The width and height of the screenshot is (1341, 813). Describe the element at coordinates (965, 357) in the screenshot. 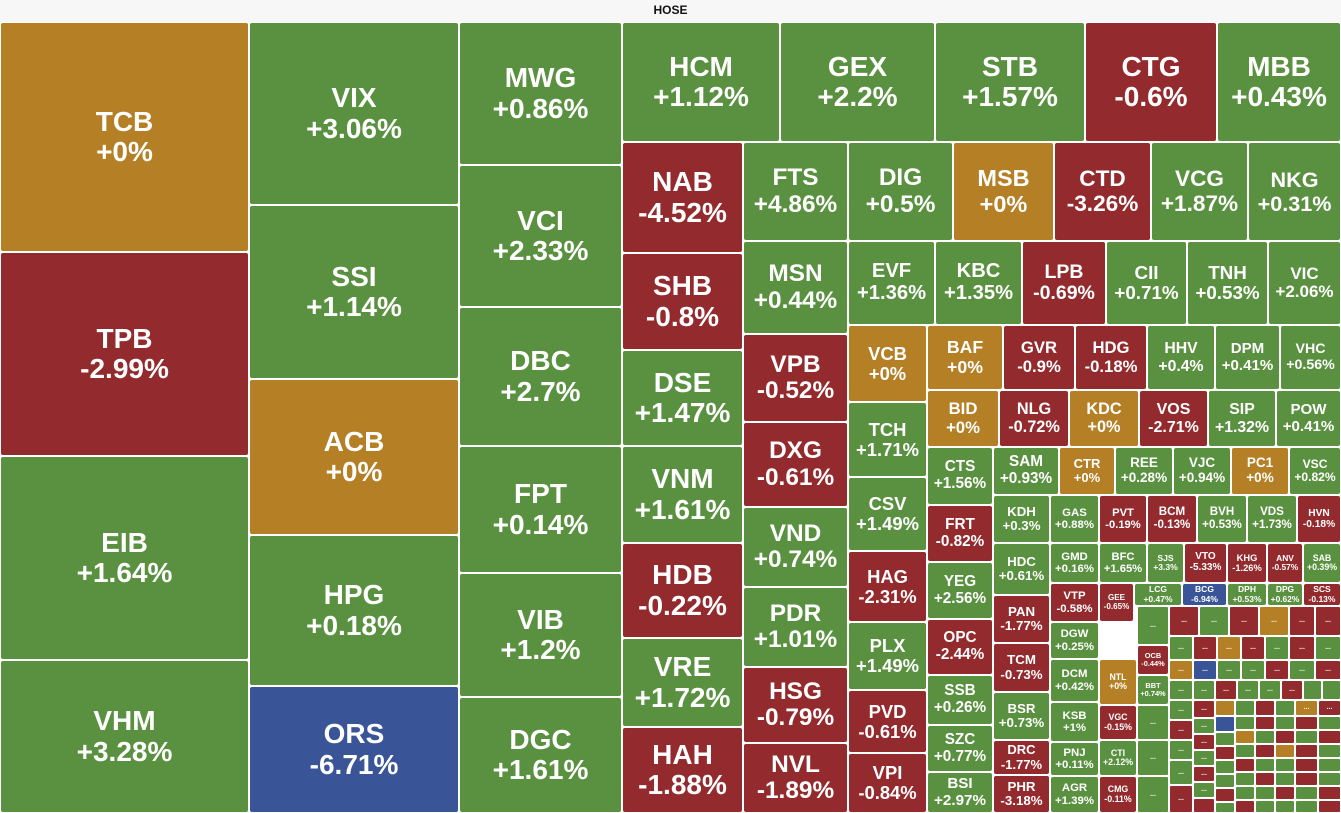

I see `tile-baf: BAF +0%` at that location.